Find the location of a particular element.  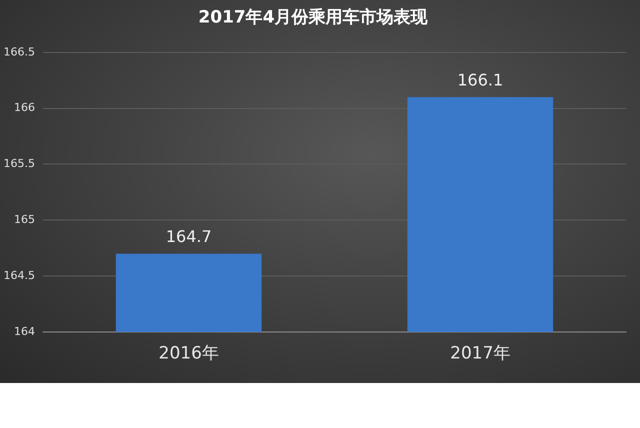

x-tick-label: 2016年 is located at coordinates (188, 354).